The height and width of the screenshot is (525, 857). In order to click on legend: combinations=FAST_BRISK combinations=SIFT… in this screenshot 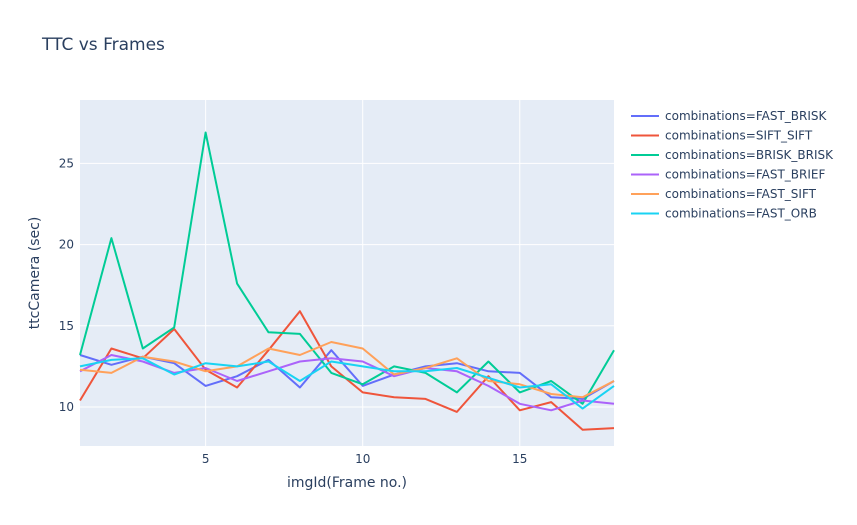, I will do `click(732, 165)`.